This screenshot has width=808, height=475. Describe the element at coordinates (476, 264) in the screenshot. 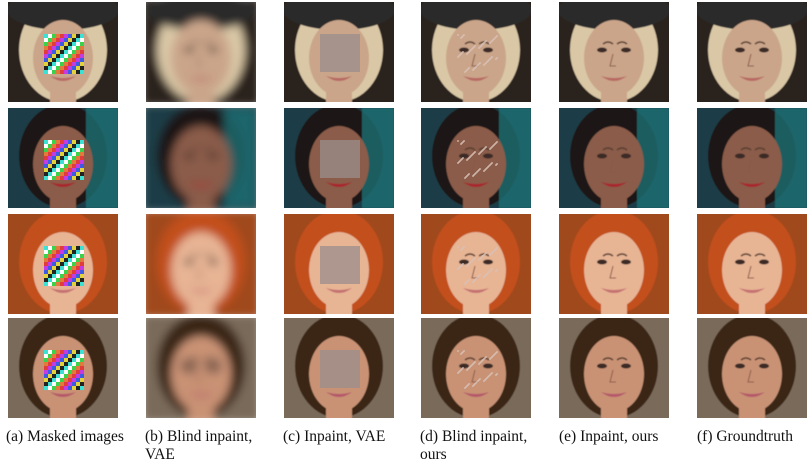

I see `face-image-red-haired-girl-faint` at that location.